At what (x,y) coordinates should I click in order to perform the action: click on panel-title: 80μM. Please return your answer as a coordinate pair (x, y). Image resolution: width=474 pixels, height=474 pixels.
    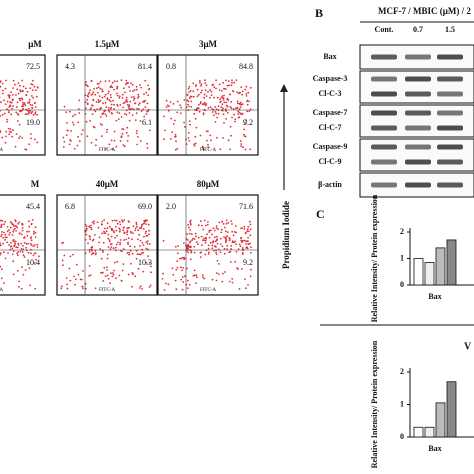
    Looking at the image, I should click on (208, 184).